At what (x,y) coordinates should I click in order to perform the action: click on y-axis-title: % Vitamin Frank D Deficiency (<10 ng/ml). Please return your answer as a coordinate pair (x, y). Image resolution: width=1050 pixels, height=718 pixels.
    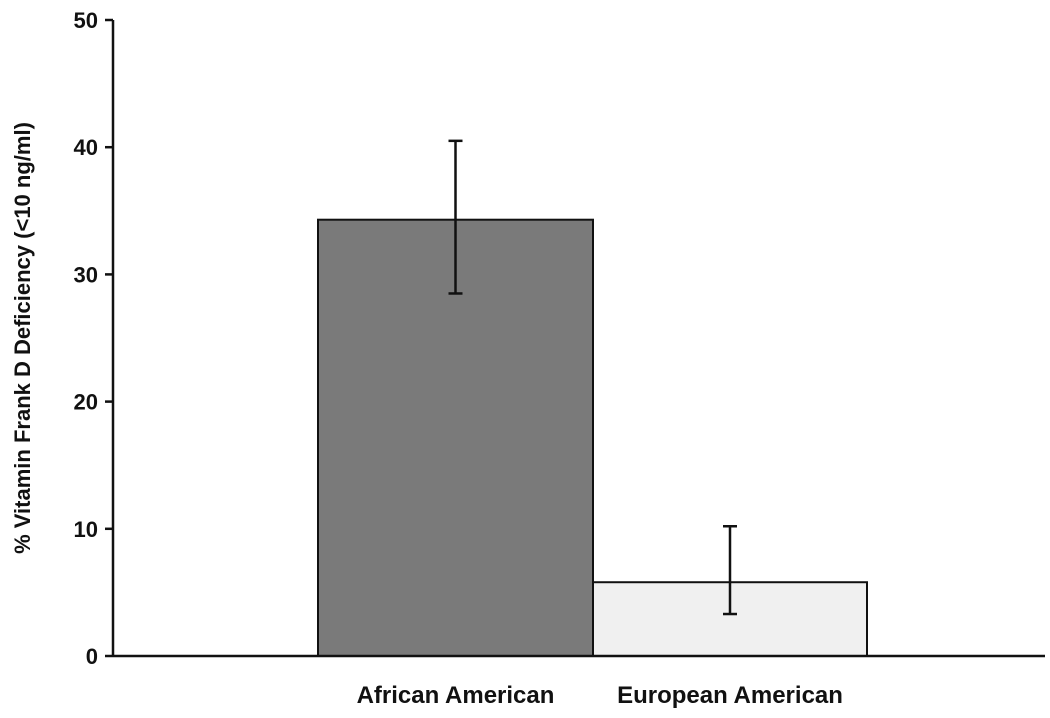
    Looking at the image, I should click on (22, 338).